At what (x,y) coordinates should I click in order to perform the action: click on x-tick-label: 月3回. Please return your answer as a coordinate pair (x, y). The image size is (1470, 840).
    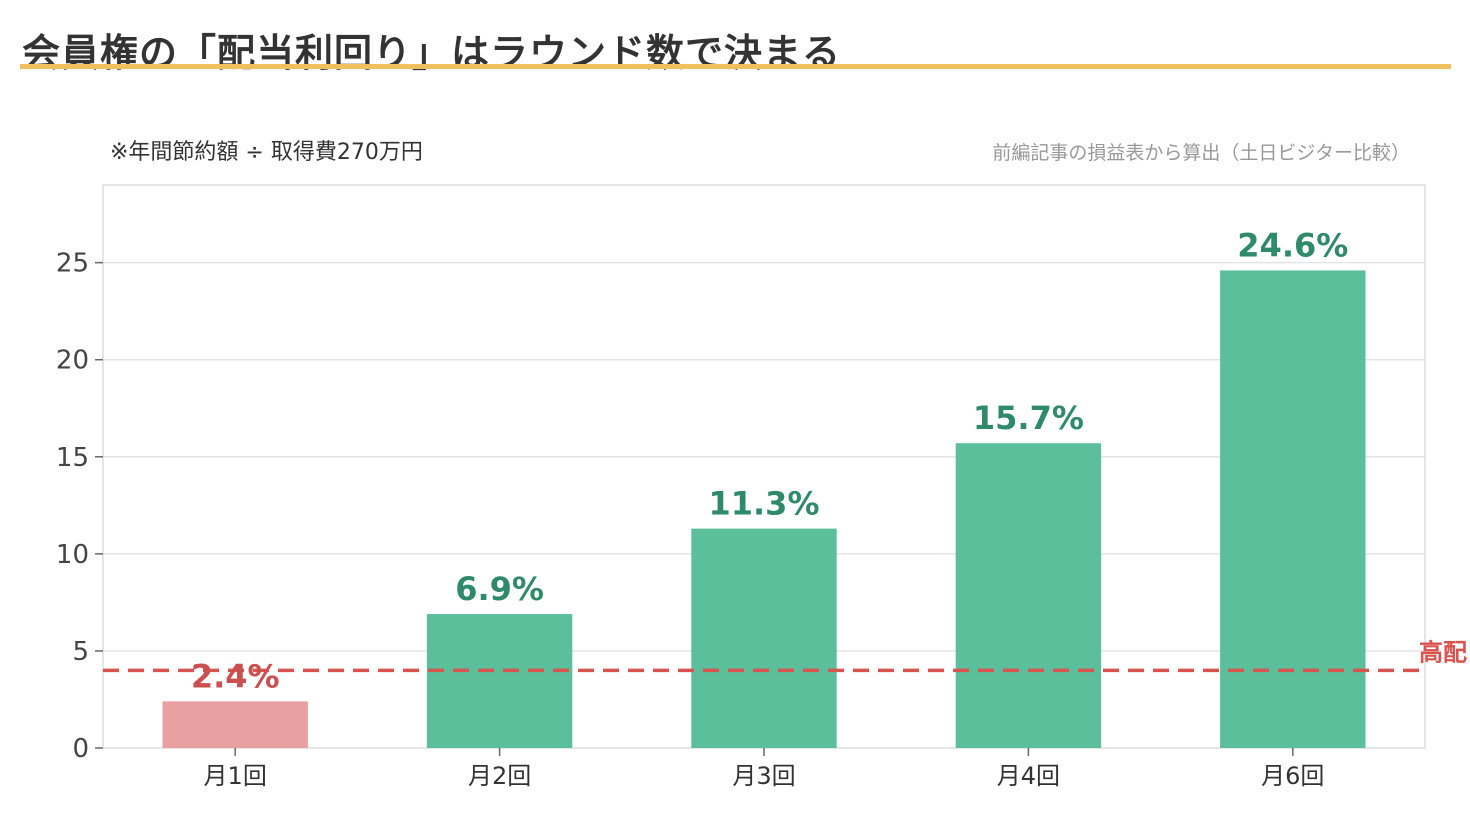
    Looking at the image, I should click on (763, 776).